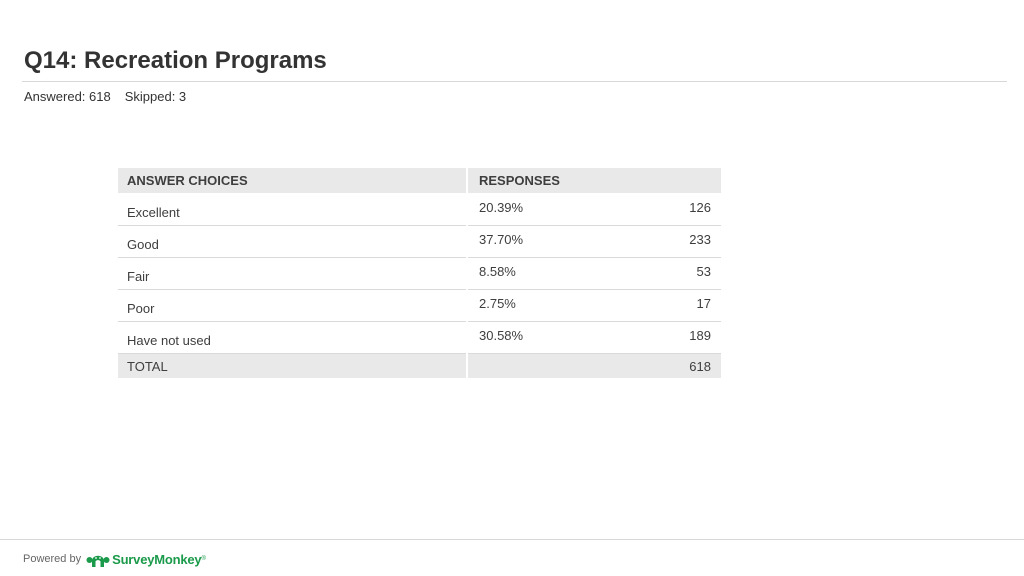 Image resolution: width=1024 pixels, height=576 pixels. I want to click on total-label: TOTAL, so click(292, 365).